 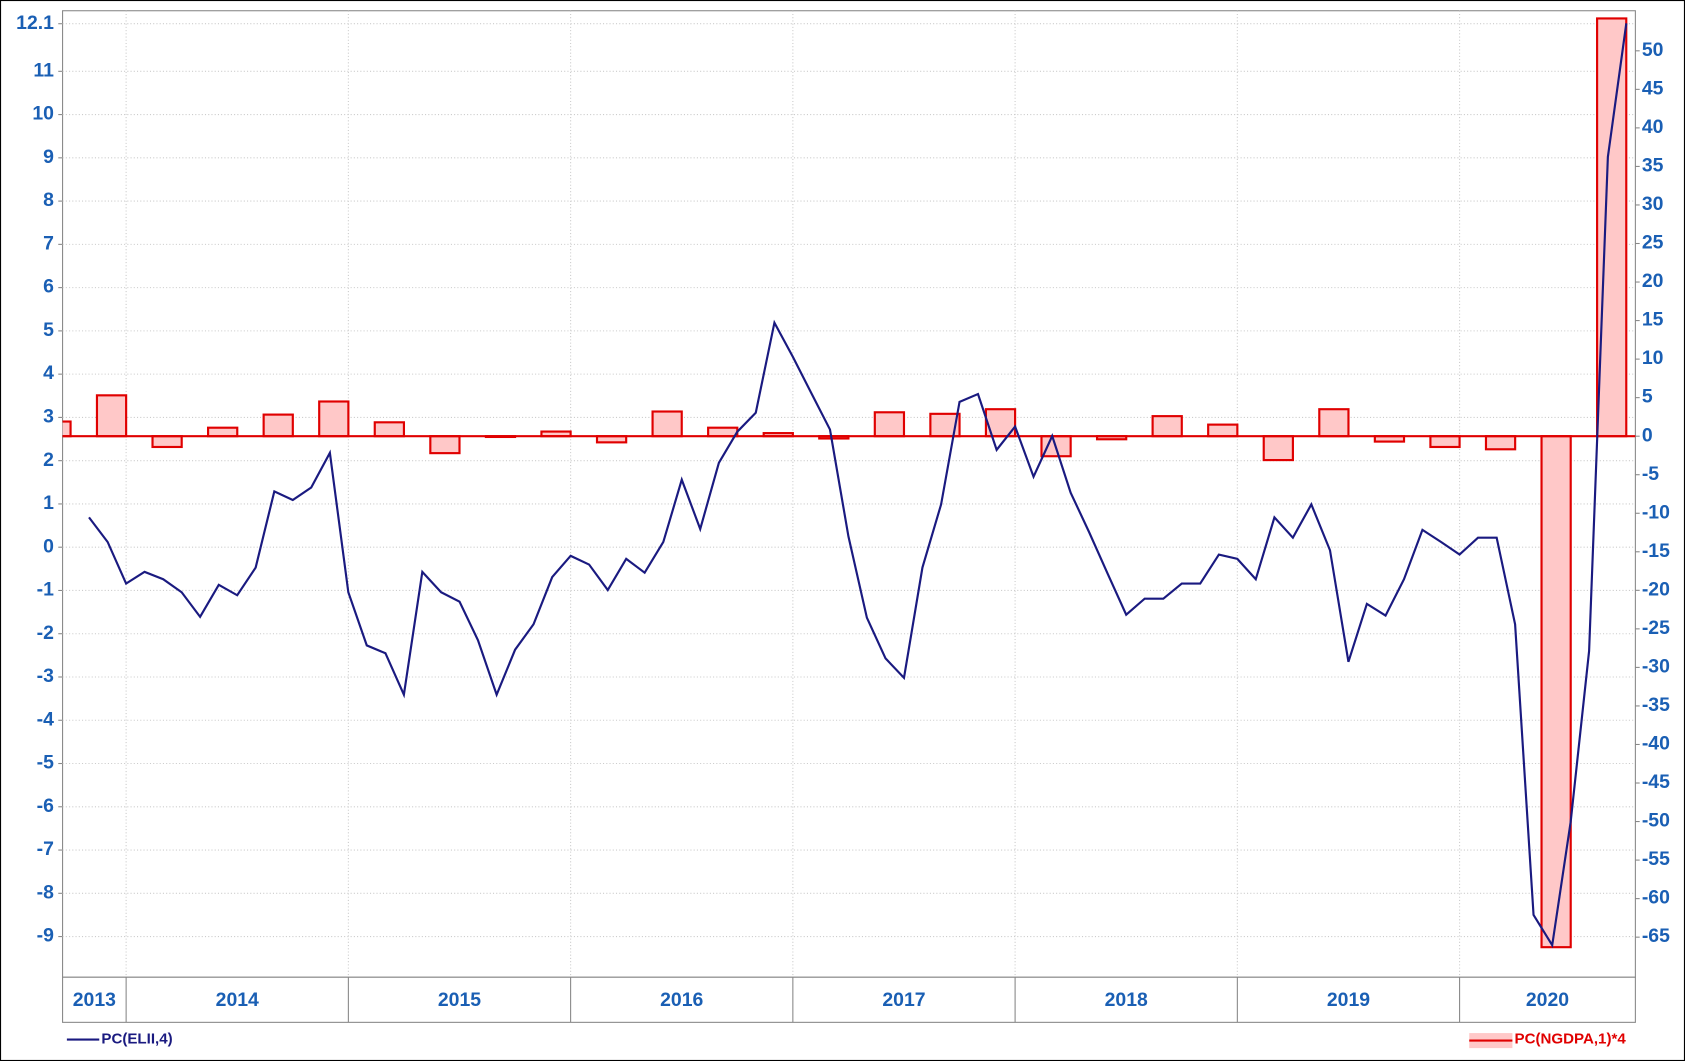 What do you see at coordinates (237, 1000) in the screenshot?
I see `x-tick-label: 2014` at bounding box center [237, 1000].